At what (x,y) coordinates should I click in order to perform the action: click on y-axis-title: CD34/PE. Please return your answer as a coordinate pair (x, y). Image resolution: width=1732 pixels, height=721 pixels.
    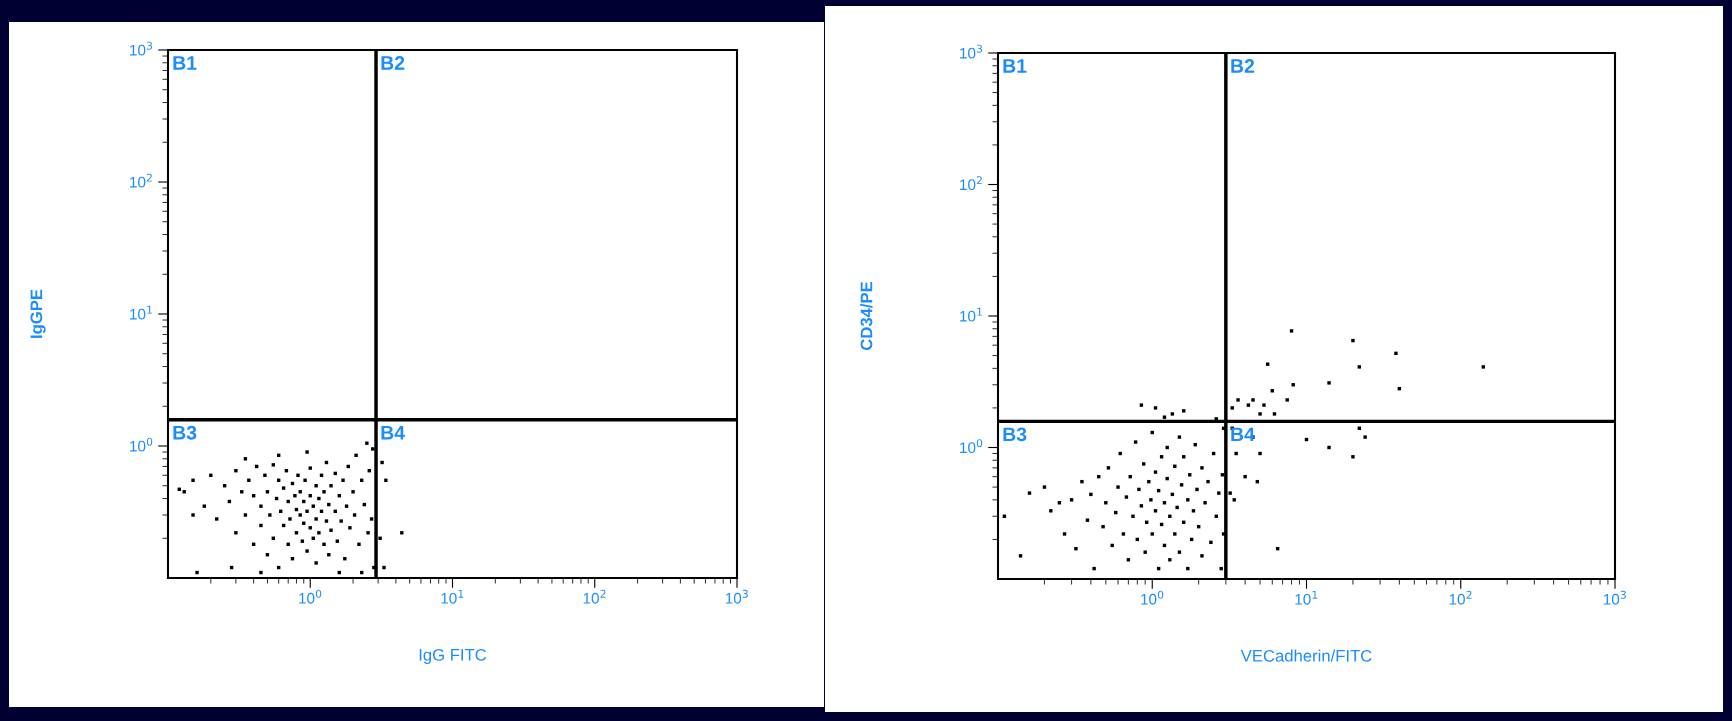
    Looking at the image, I should click on (866, 316).